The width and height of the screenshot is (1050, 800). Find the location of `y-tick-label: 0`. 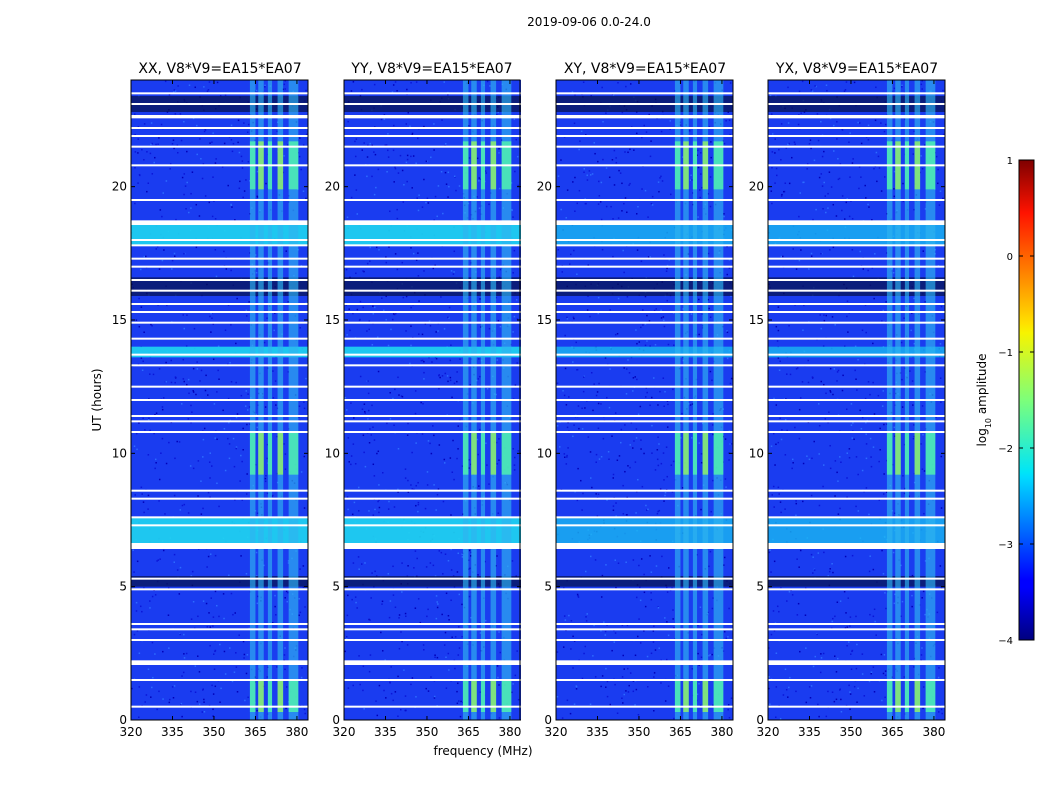

y-tick-label: 0 is located at coordinates (760, 720).